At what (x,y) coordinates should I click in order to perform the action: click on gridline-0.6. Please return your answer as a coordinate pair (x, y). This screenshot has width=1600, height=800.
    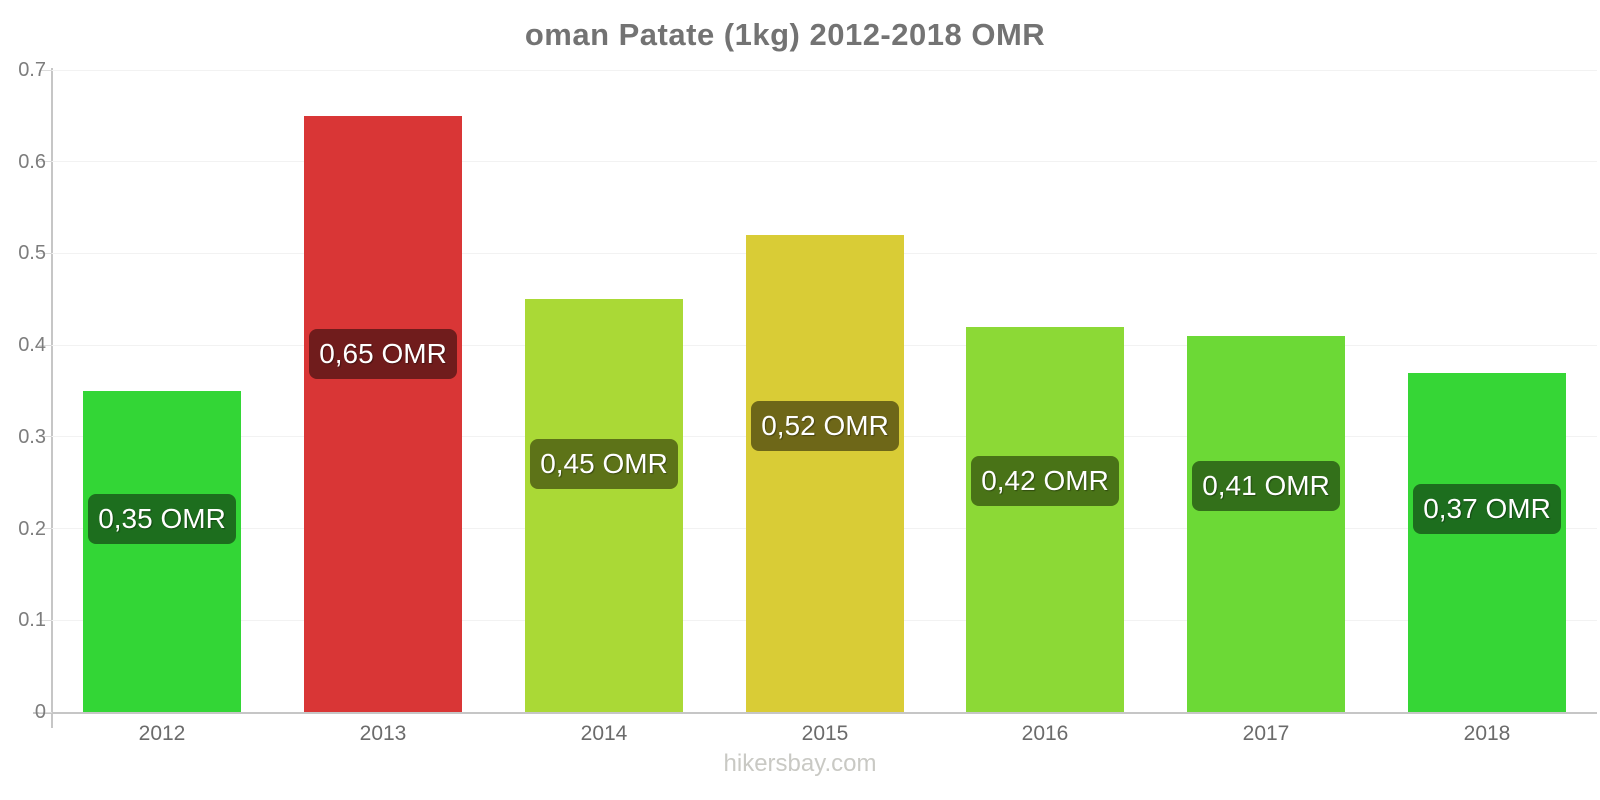
    Looking at the image, I should click on (824, 162).